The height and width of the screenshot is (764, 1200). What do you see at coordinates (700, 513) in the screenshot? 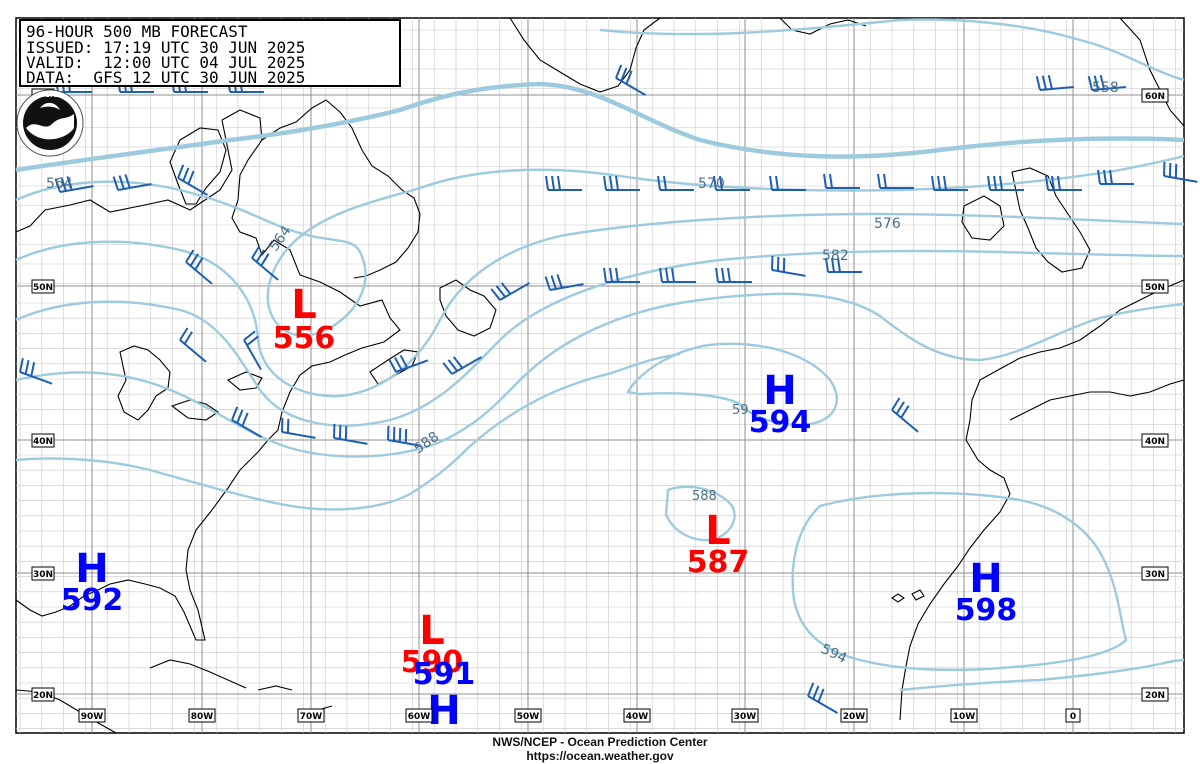
I see `contour-588b` at bounding box center [700, 513].